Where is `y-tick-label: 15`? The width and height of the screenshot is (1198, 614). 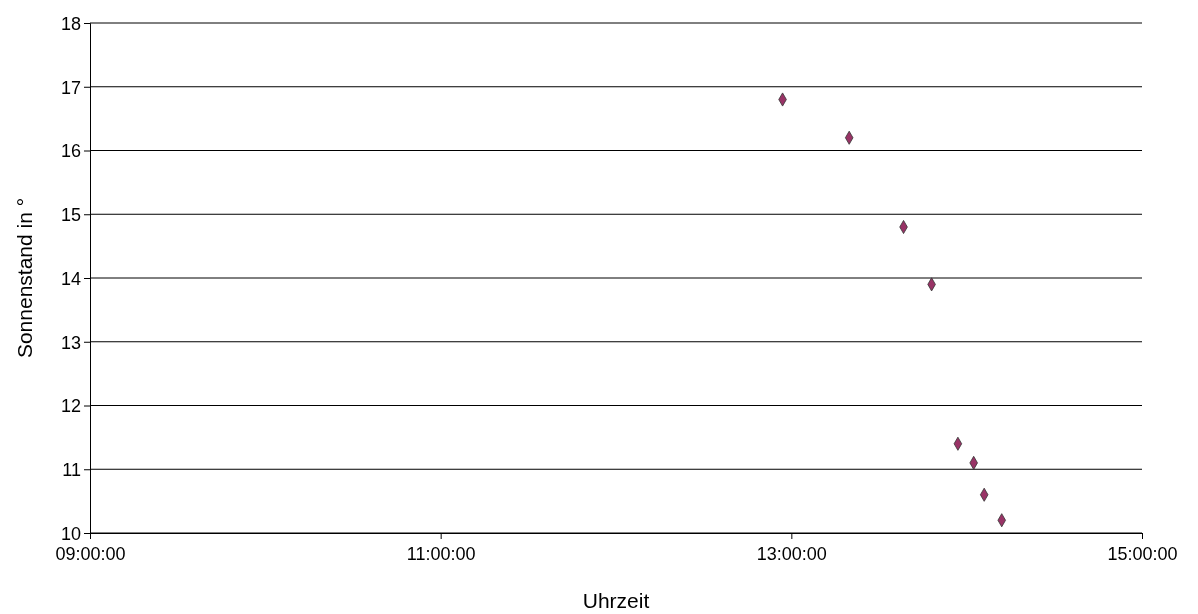
y-tick-label: 15 is located at coordinates (70, 215).